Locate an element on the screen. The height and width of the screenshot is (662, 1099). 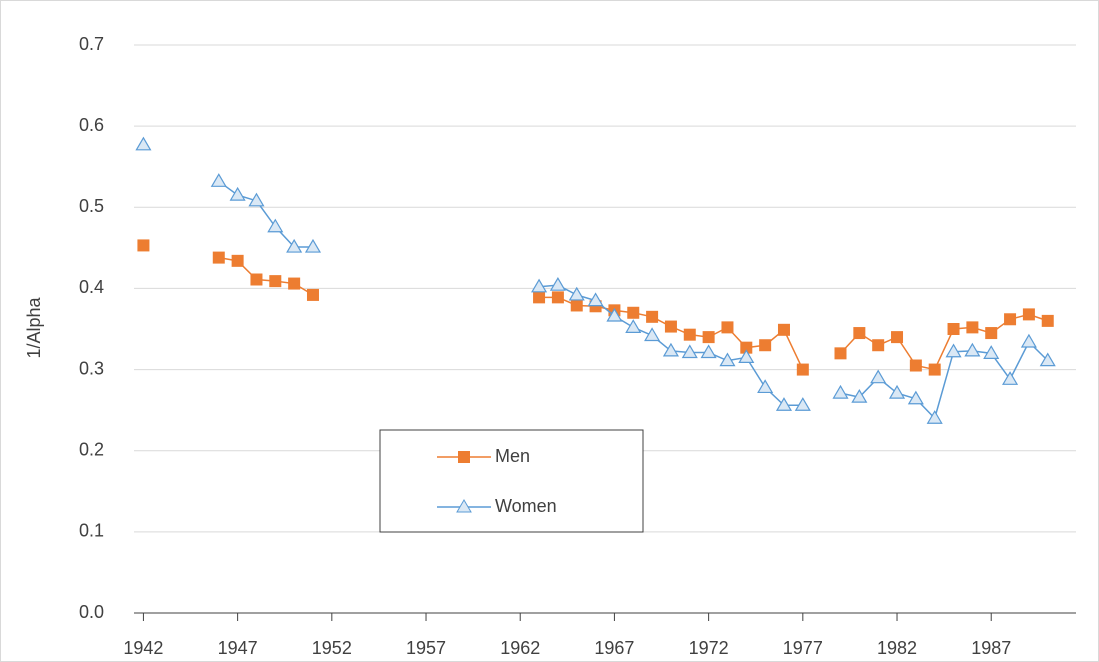
x-tick-label: 1962 is located at coordinates (520, 648).